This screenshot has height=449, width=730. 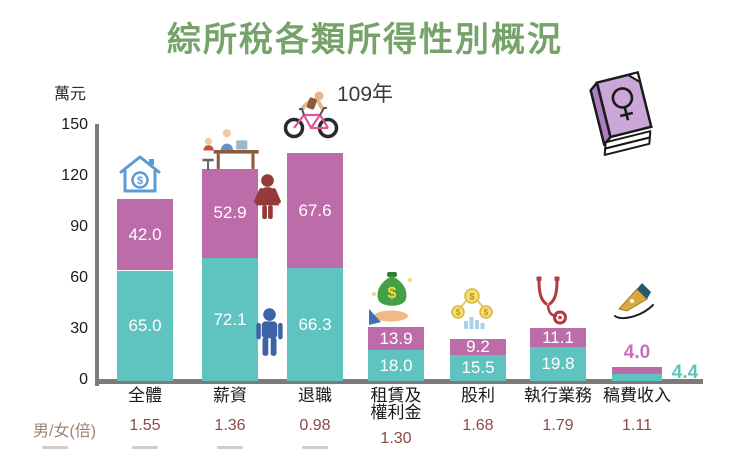 What do you see at coordinates (558, 395) in the screenshot?
I see `category-label: 執行業務` at bounding box center [558, 395].